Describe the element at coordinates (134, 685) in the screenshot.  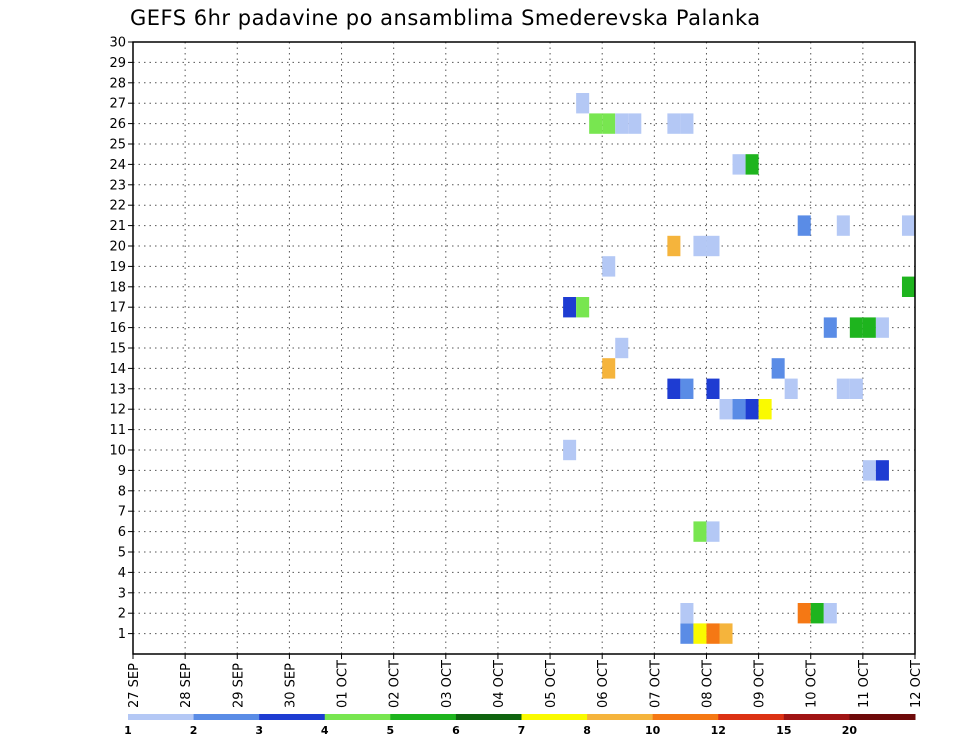
I see `x-tick-label: 27 SEP` at that location.